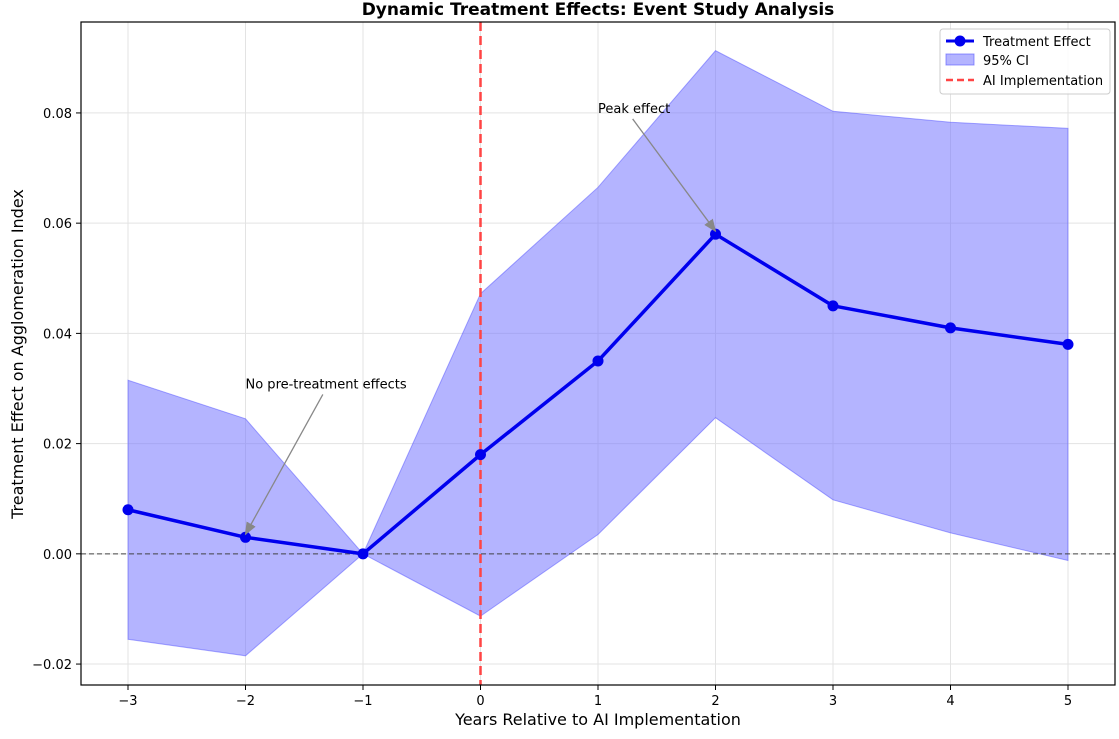 The height and width of the screenshot is (739, 1119). Describe the element at coordinates (57, 445) in the screenshot. I see `y-tick-label: 0.02` at that location.